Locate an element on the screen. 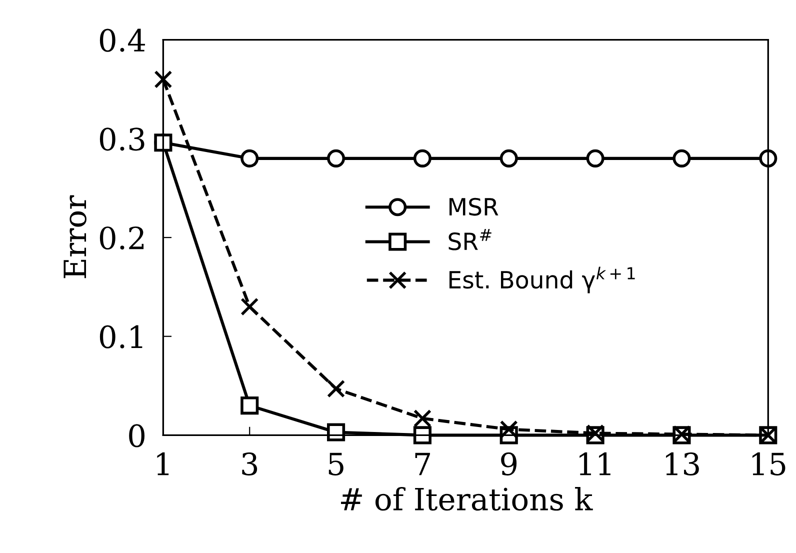  x-tick-label: 3 is located at coordinates (250, 464).